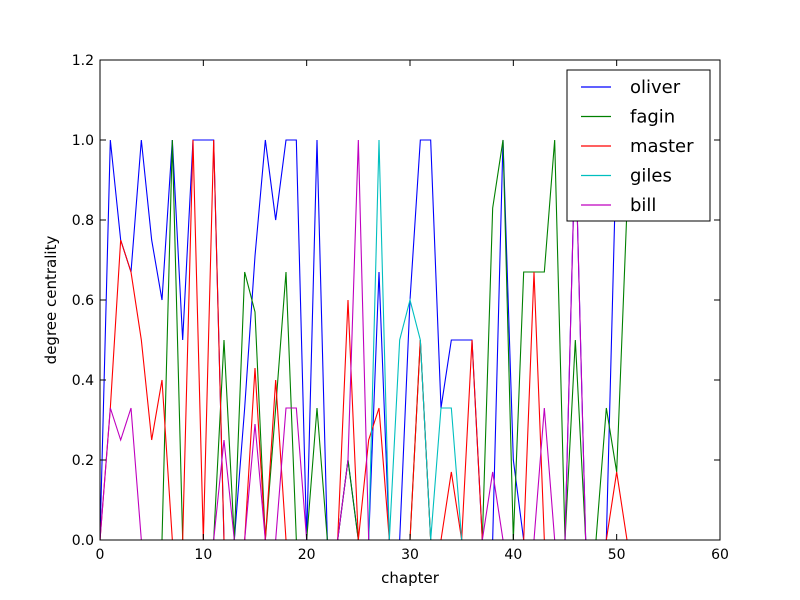  Describe the element at coordinates (83, 141) in the screenshot. I see `y-tick-label: 1.0` at that location.